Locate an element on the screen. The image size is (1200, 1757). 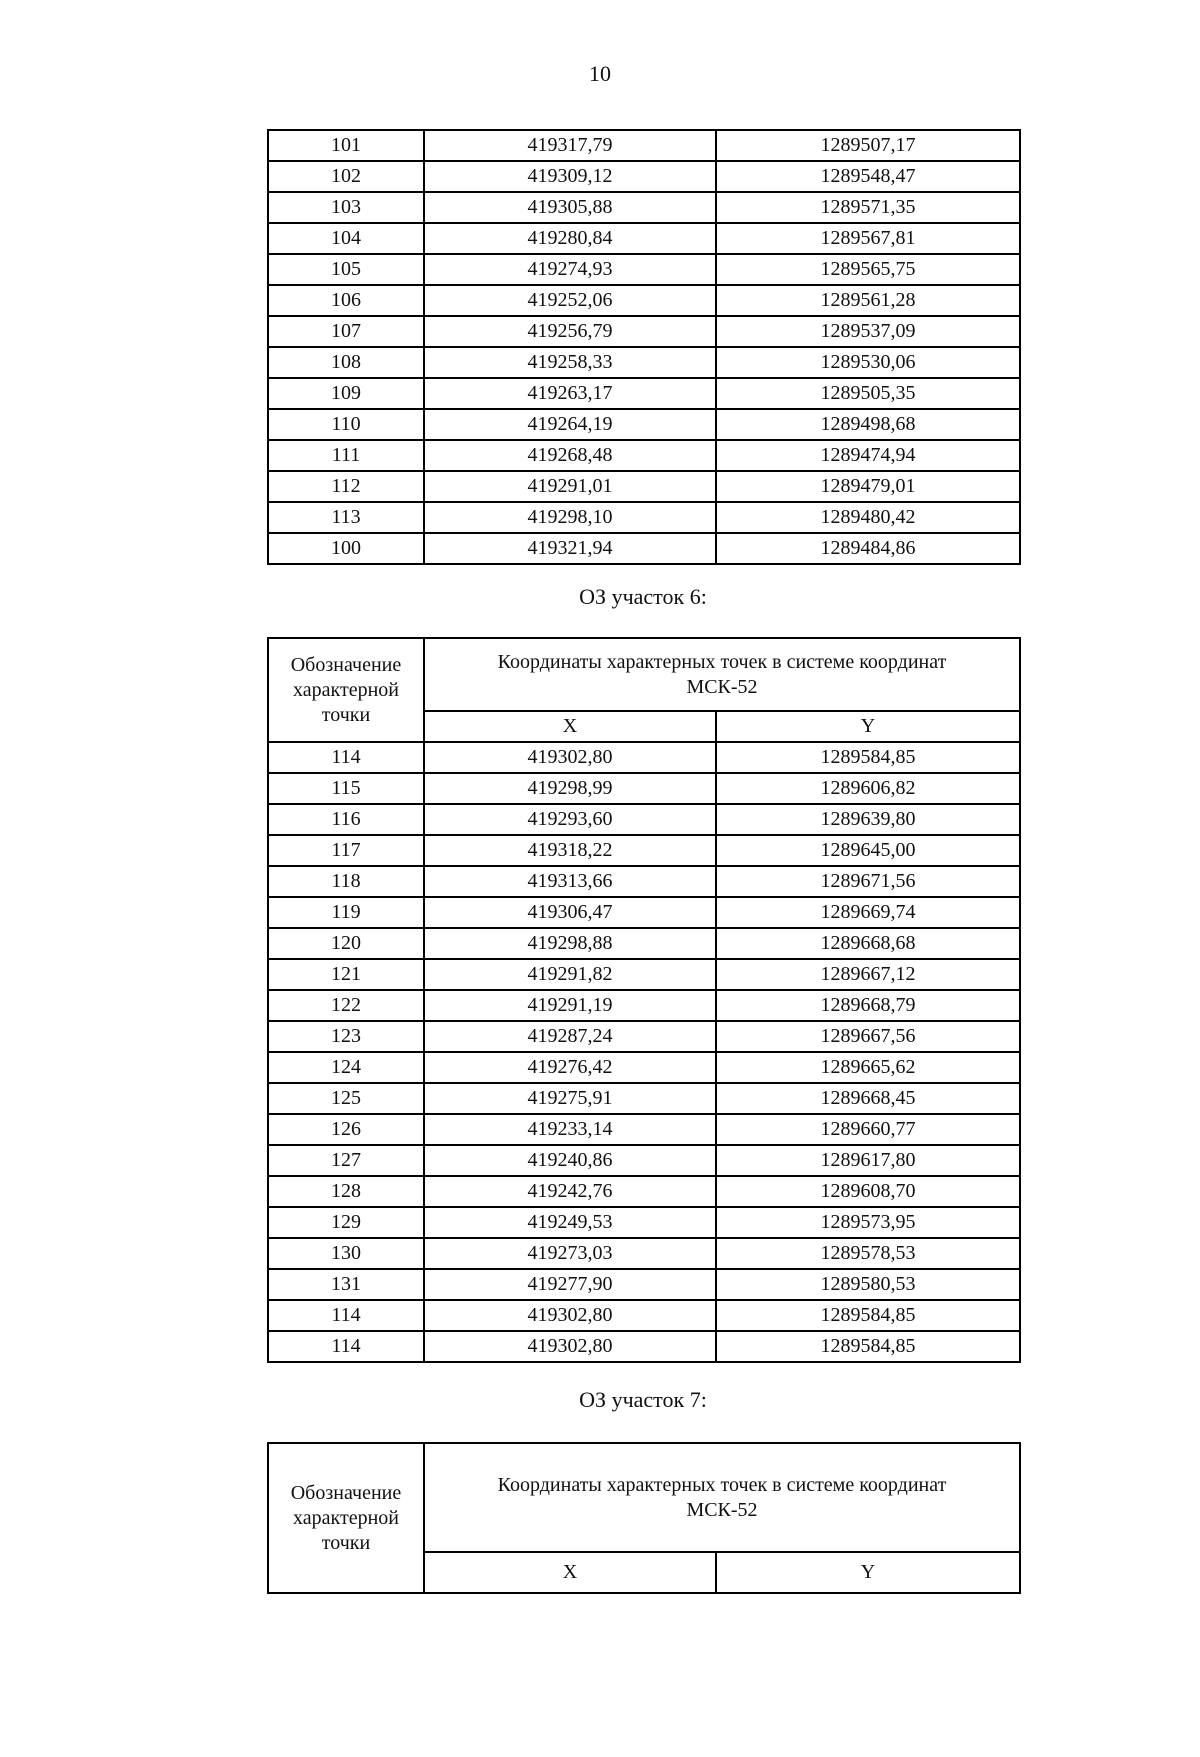
table-cell: 110 is located at coordinates (346, 424).